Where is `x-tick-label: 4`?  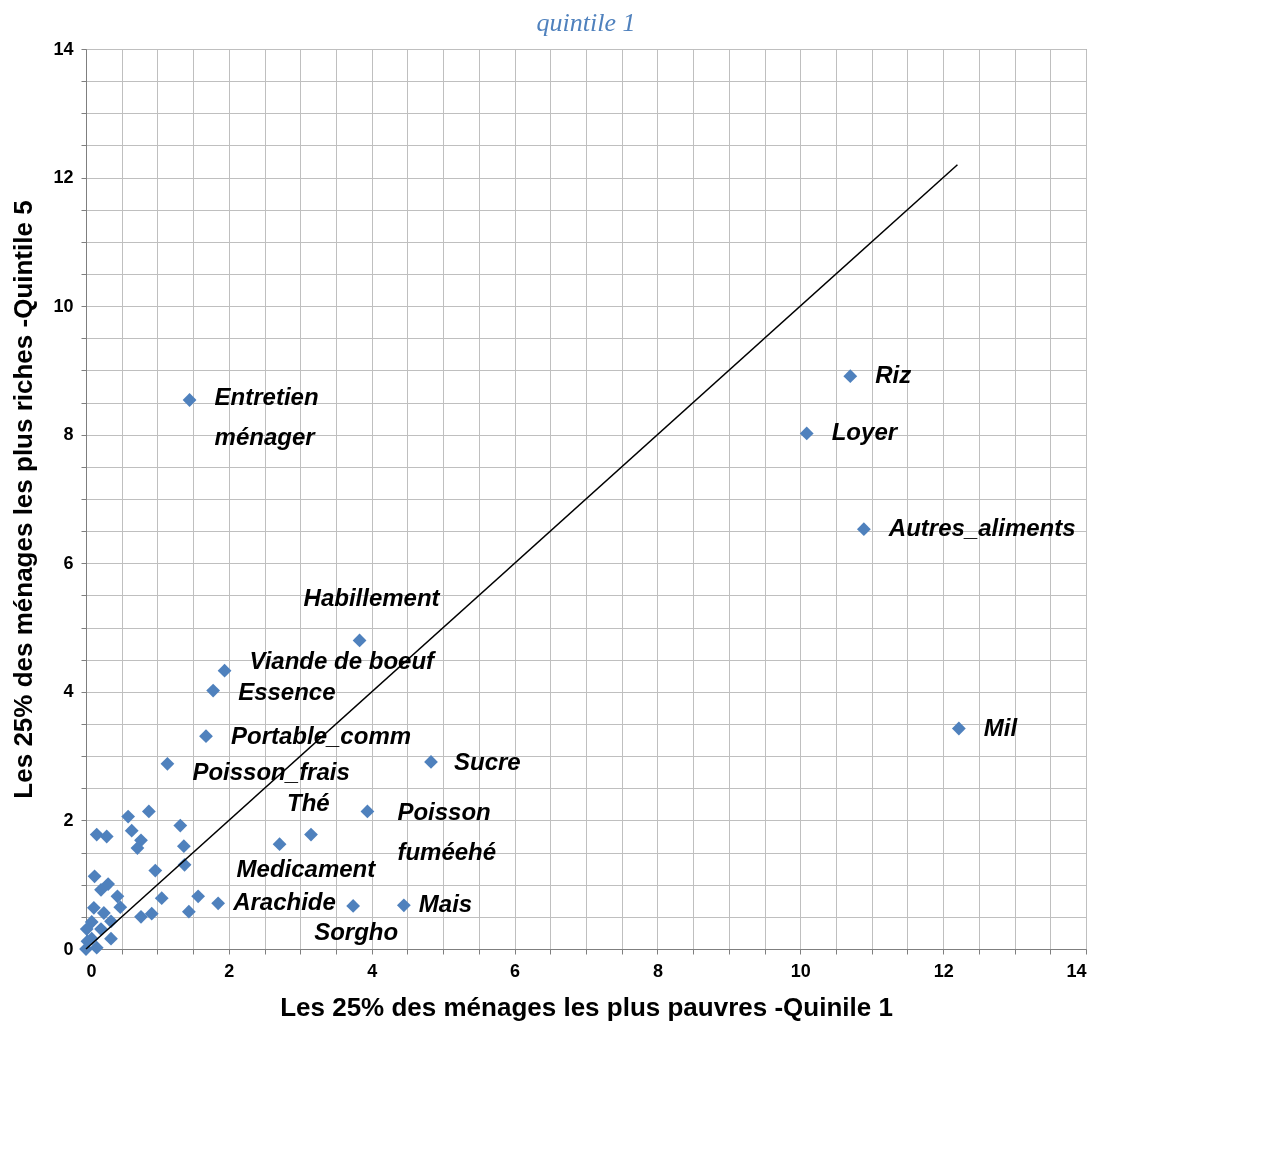 x-tick-label: 4 is located at coordinates (372, 970).